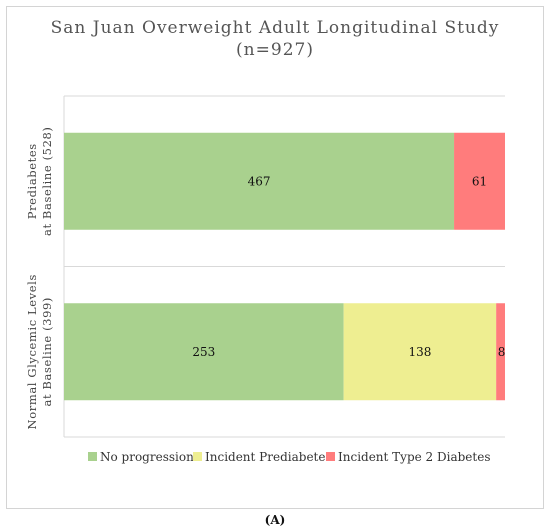 The width and height of the screenshot is (550, 532). Describe the element at coordinates (47, 182) in the screenshot. I see `category-label-line: at Baseline (528)` at that location.